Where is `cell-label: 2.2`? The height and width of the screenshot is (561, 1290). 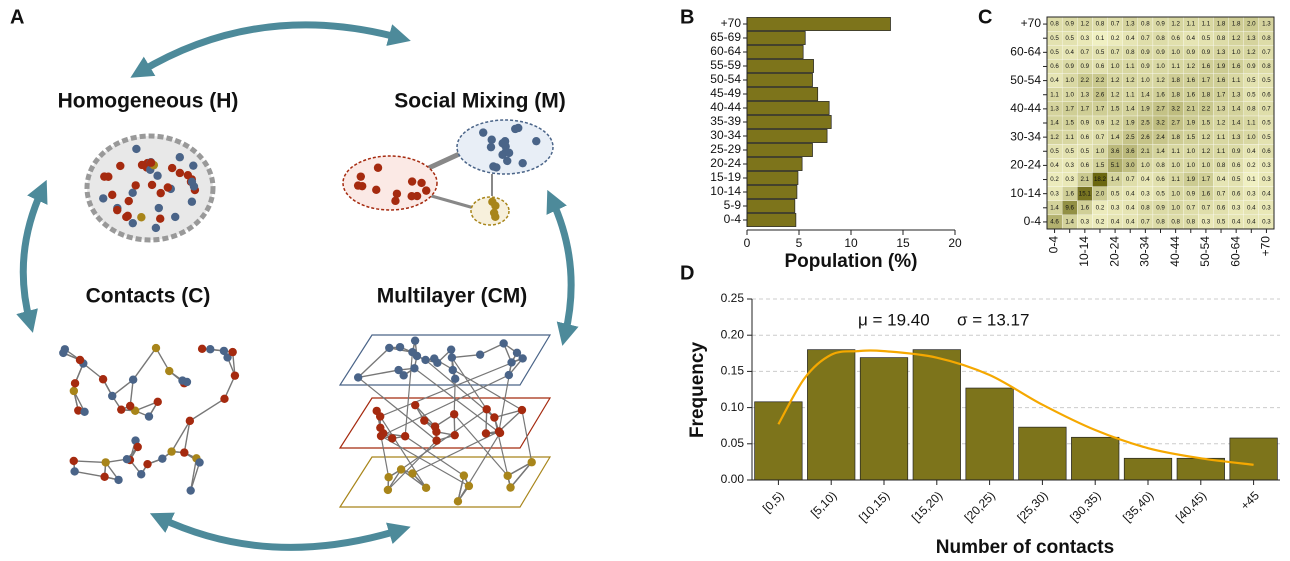 cell-label: 2.2 is located at coordinates (1206, 109).